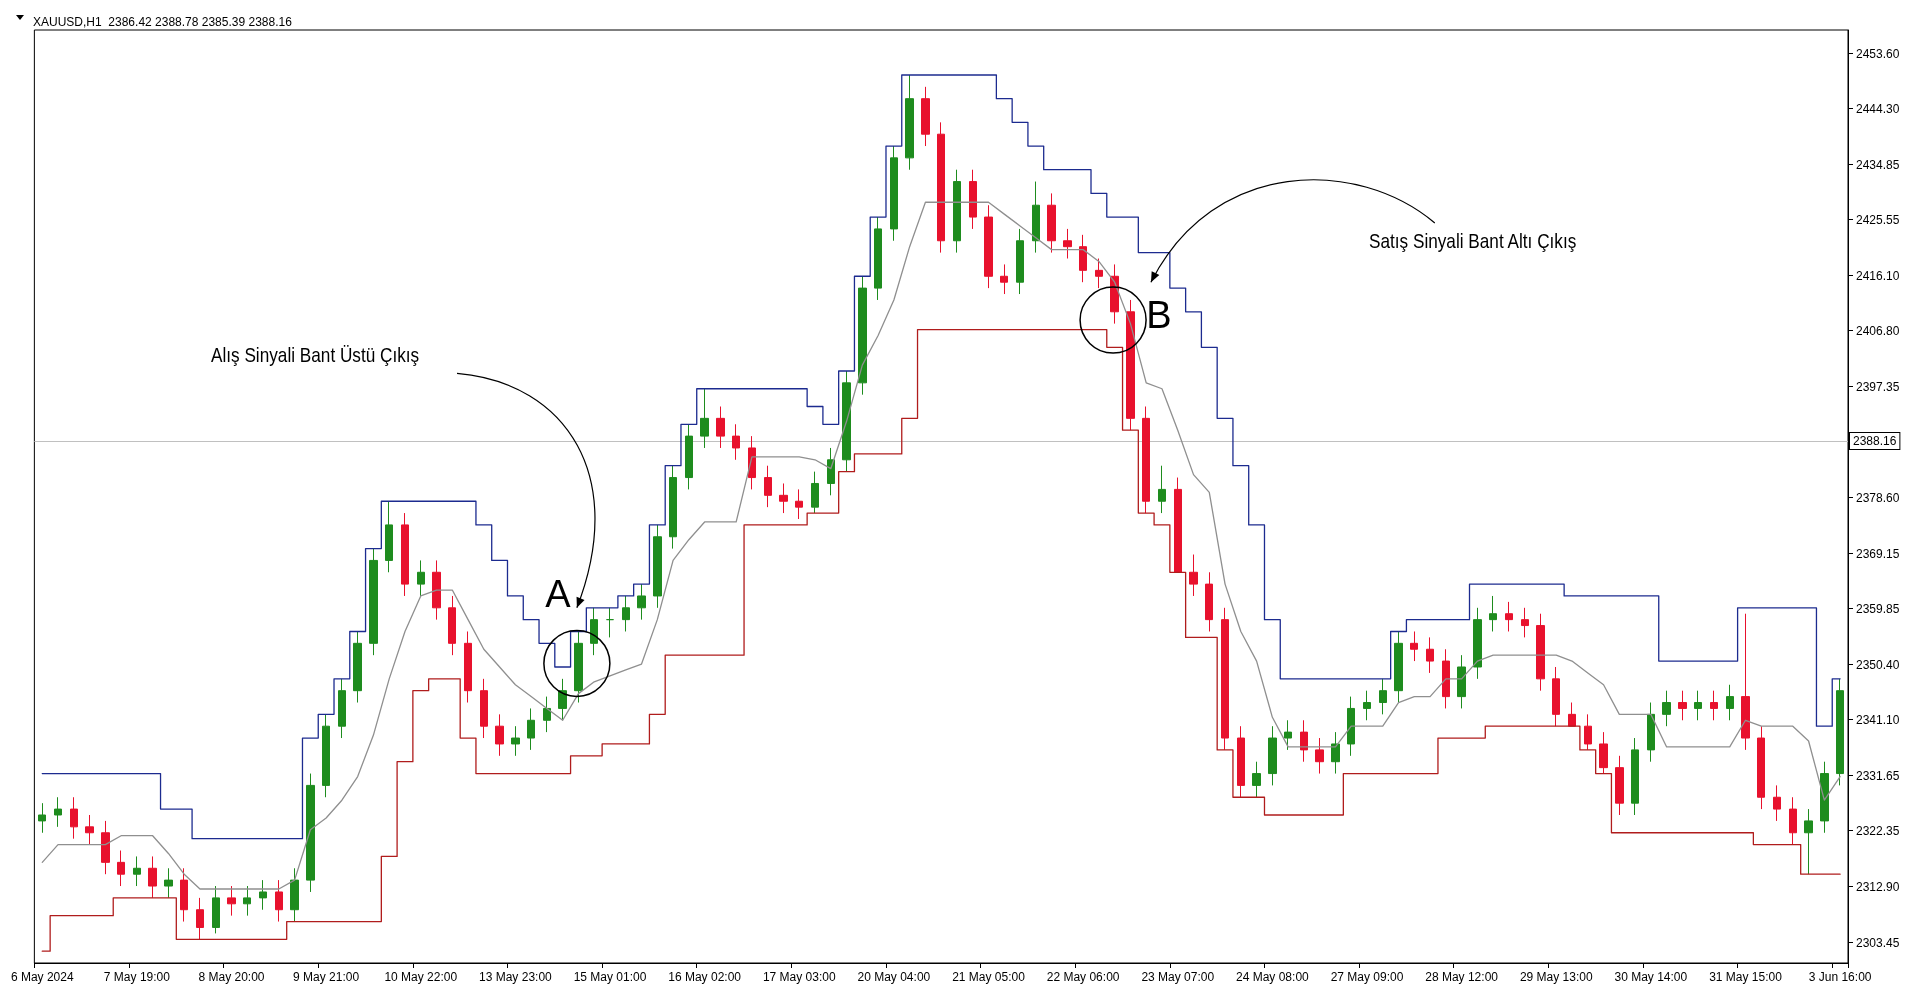  What do you see at coordinates (1878, 608) in the screenshot?
I see `y-tick-label: 2359.85` at bounding box center [1878, 608].